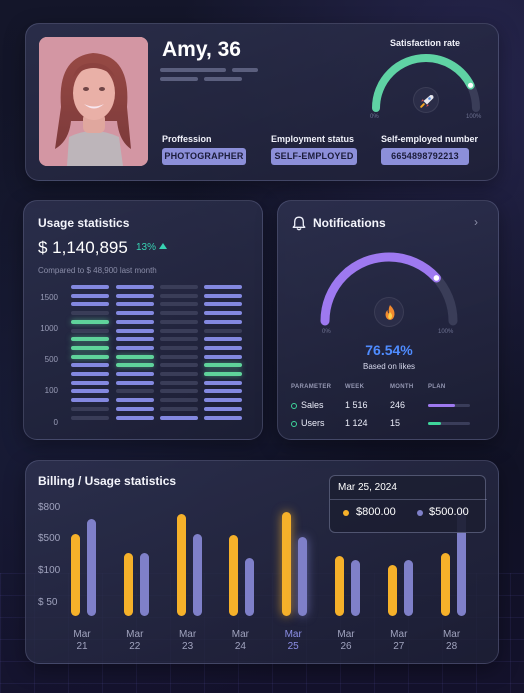 This screenshot has width=524, height=693. Describe the element at coordinates (355, 387) in the screenshot. I see `table-header-week: WEEK` at that location.